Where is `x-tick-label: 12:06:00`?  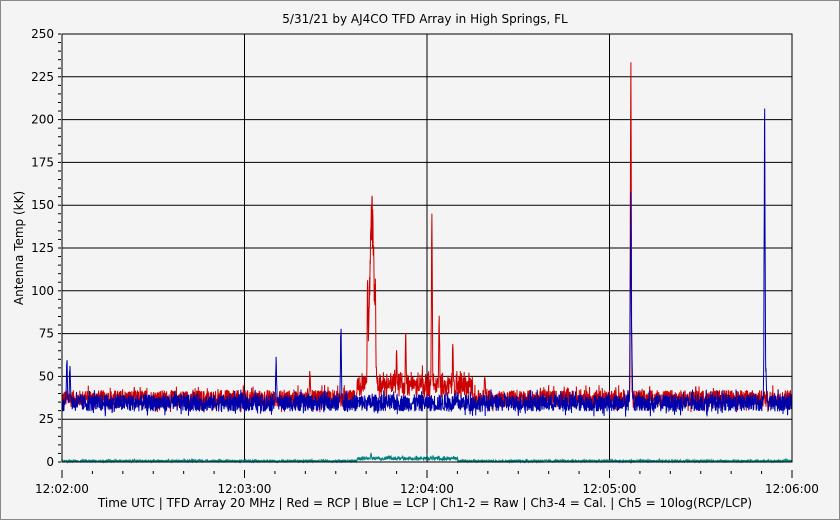
x-tick-label: 12:06:00 is located at coordinates (792, 489).